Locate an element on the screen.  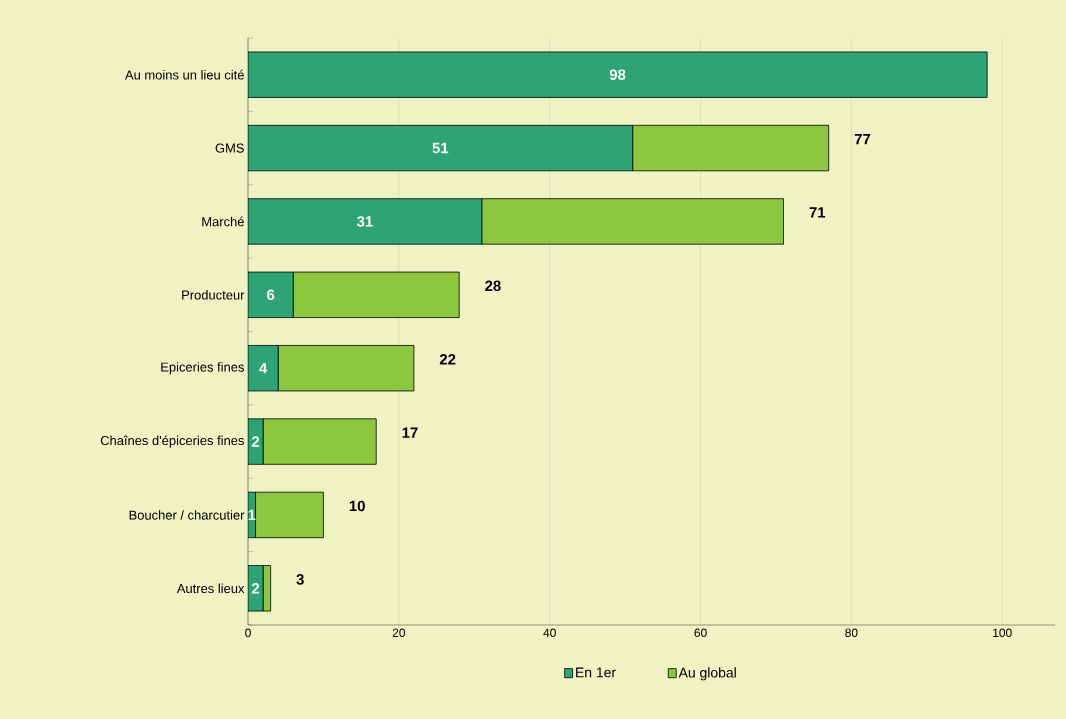
data-label: 98 is located at coordinates (617, 74).